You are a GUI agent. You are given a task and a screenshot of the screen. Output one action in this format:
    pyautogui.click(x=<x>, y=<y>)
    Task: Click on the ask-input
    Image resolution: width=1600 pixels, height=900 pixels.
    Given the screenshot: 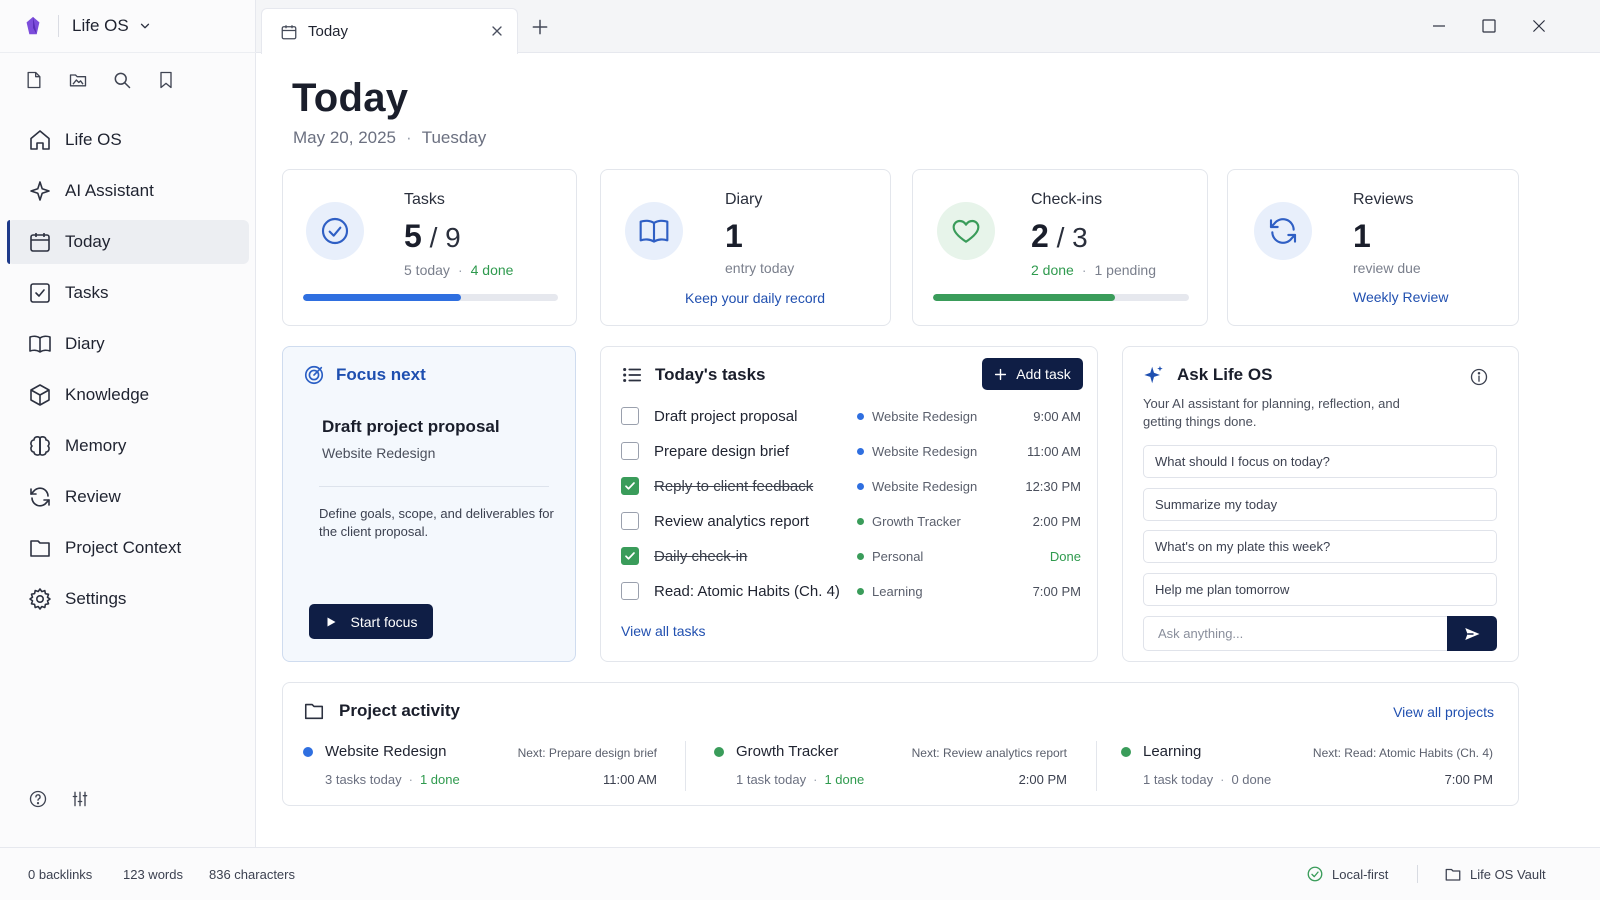 What is the action you would take?
    pyautogui.click(x=1295, y=633)
    